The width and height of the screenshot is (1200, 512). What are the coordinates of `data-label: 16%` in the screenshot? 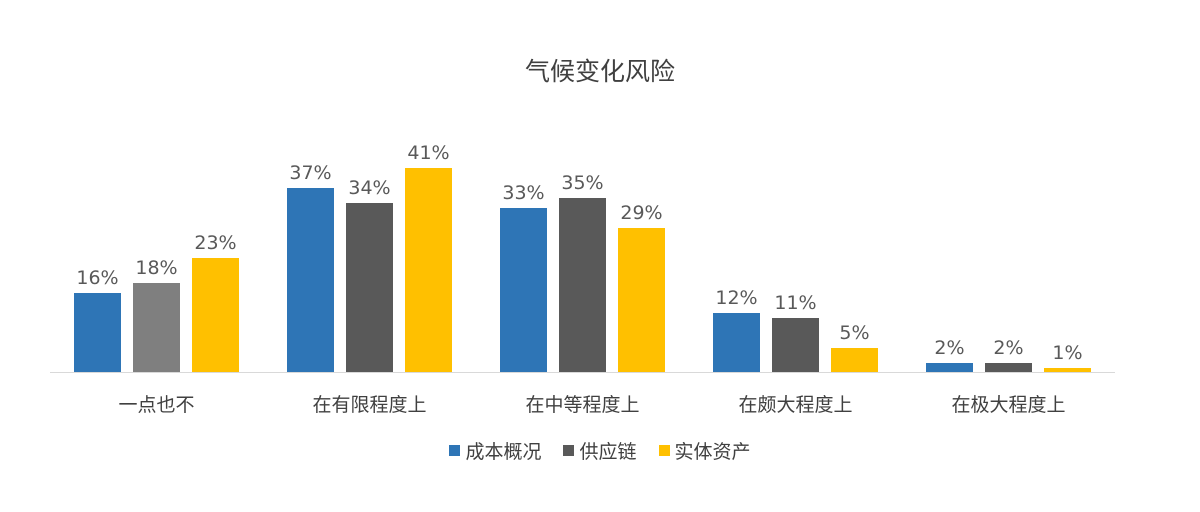 It's located at (97, 277).